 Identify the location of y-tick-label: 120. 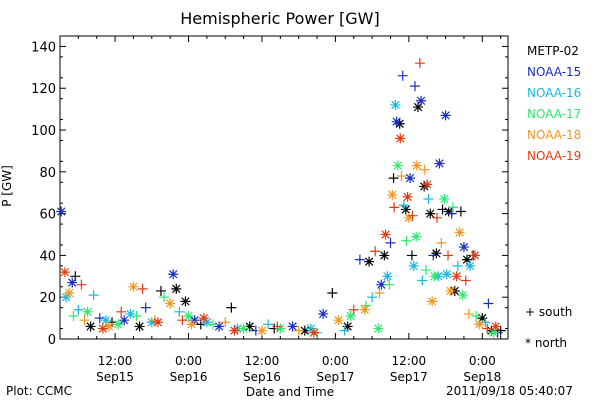
(43, 89).